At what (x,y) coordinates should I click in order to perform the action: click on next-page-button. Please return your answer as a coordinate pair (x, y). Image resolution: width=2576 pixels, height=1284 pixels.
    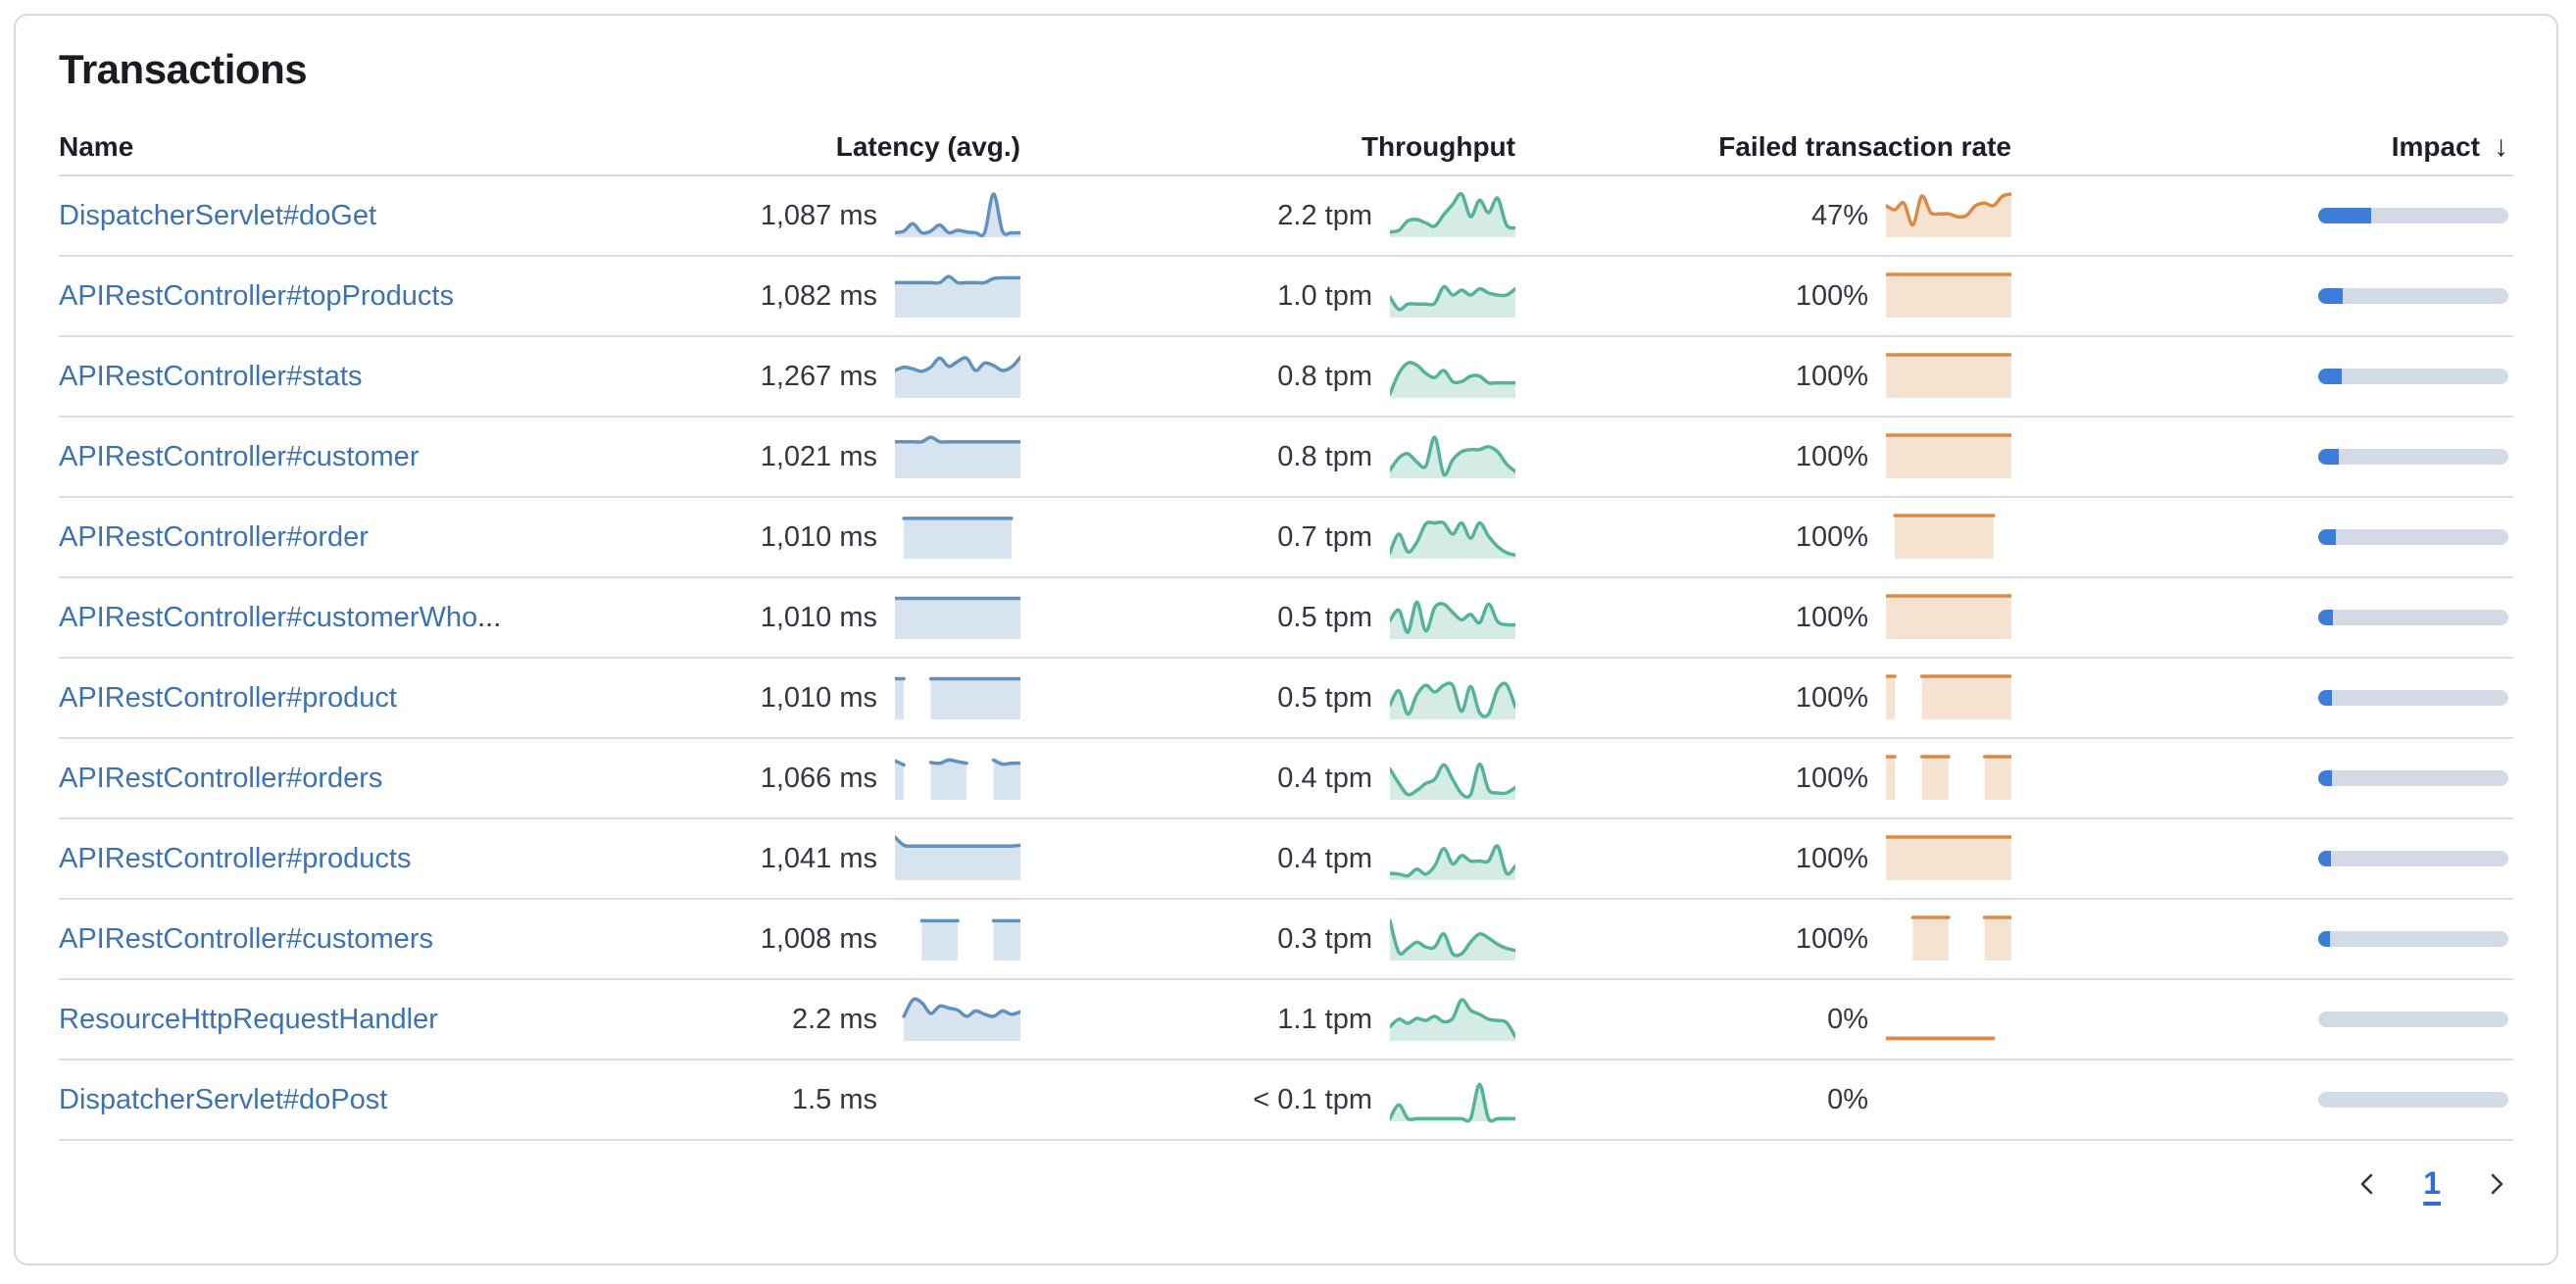
    Looking at the image, I should click on (2495, 1184).